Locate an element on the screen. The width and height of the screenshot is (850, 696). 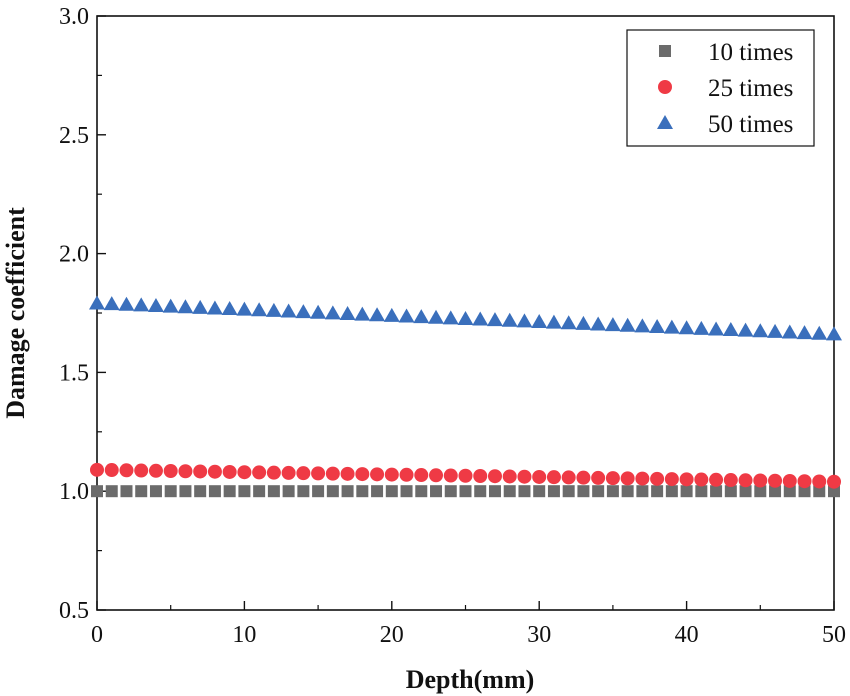
x-tick-label: 0 is located at coordinates (97, 635).